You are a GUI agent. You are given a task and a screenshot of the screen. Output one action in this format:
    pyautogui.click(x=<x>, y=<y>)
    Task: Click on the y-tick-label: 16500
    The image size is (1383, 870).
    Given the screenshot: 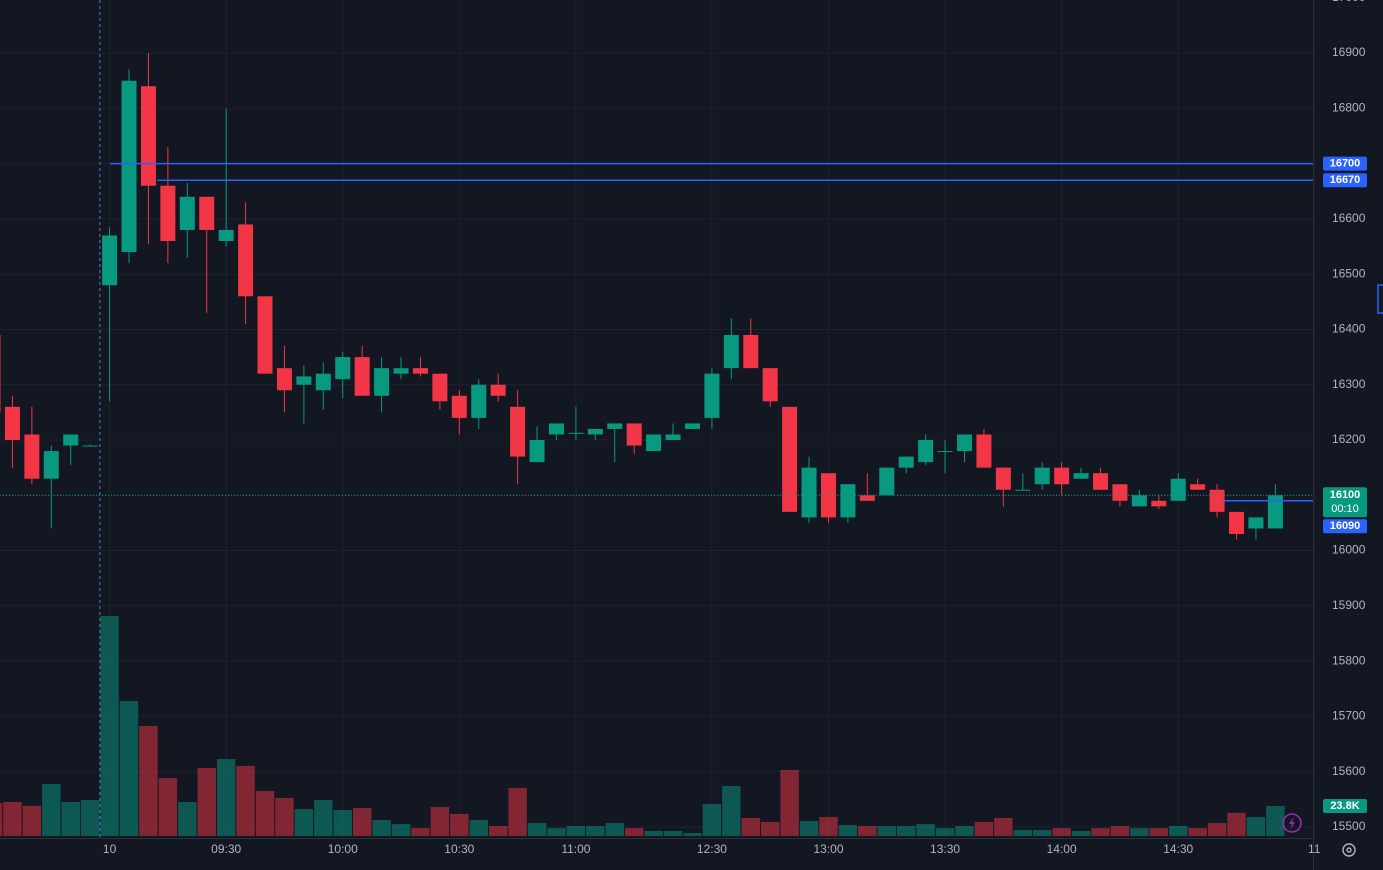 What is the action you would take?
    pyautogui.click(x=1349, y=273)
    